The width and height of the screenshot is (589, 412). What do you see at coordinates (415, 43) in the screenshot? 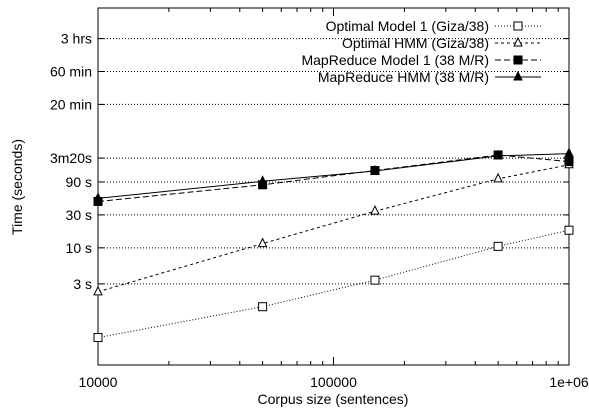
I see `legend-label: Optimal HMM (Giza/38)` at bounding box center [415, 43].